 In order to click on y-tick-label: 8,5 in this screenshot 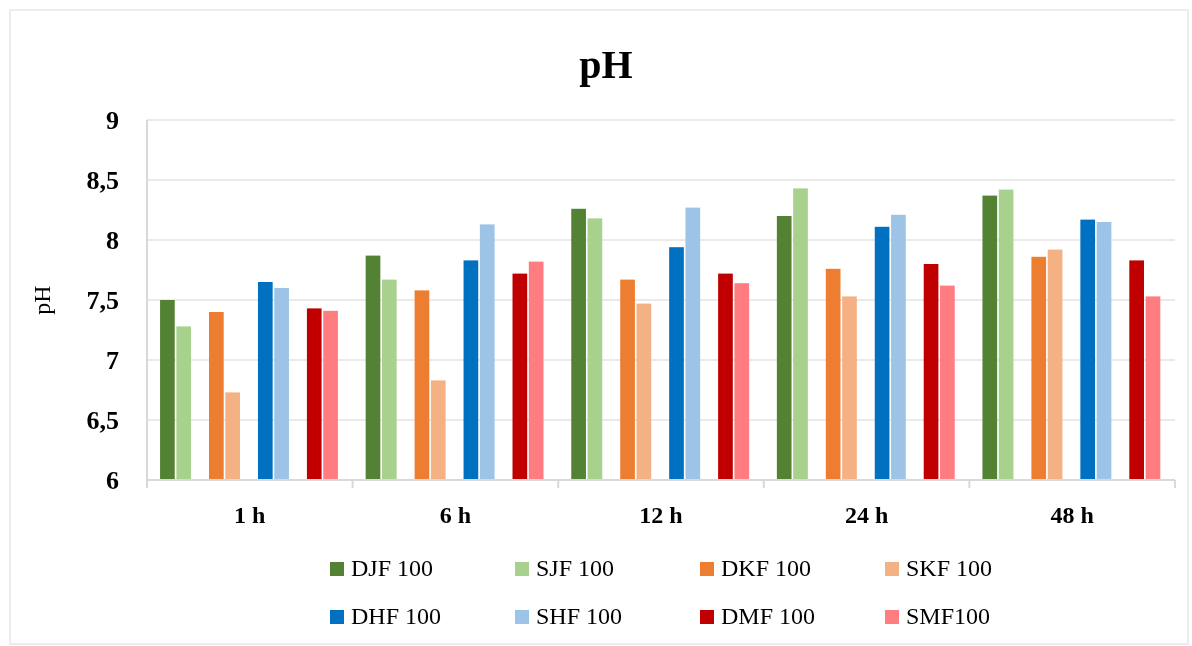, I will do `click(102, 181)`.